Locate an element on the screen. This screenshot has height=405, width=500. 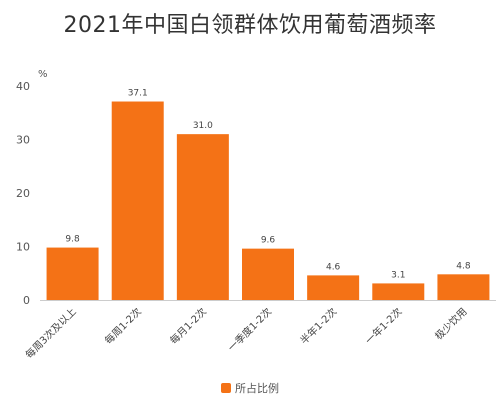
bar-value-label: 4.6 is located at coordinates (333, 267).